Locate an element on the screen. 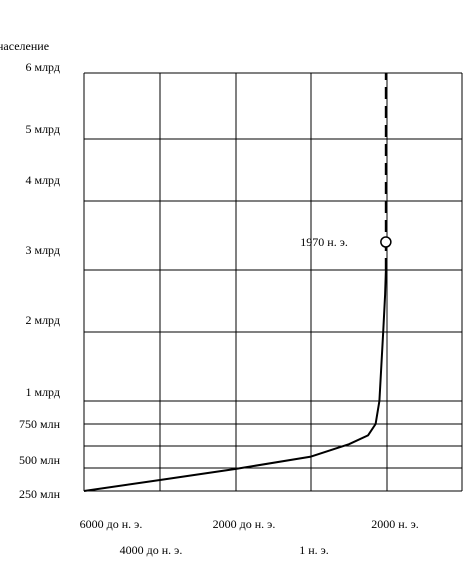 Image resolution: width=471 pixels, height=584 pixels. annotation-marker is located at coordinates (386, 242).